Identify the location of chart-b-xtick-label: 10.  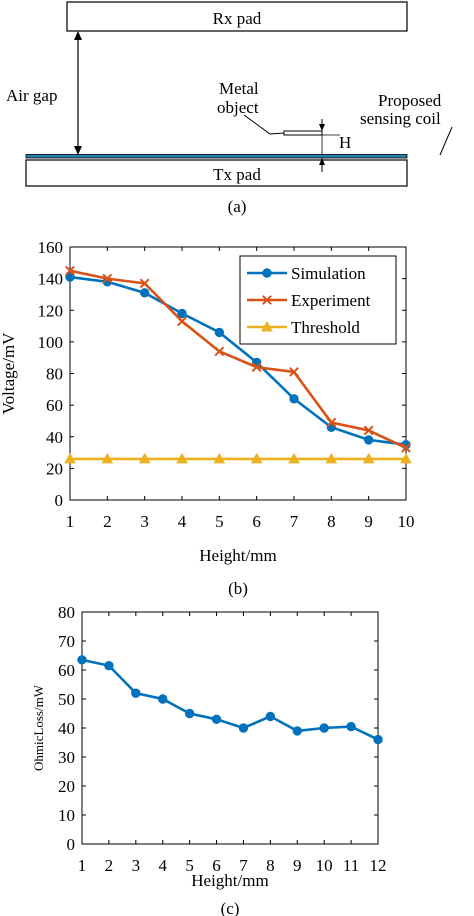
(406, 521).